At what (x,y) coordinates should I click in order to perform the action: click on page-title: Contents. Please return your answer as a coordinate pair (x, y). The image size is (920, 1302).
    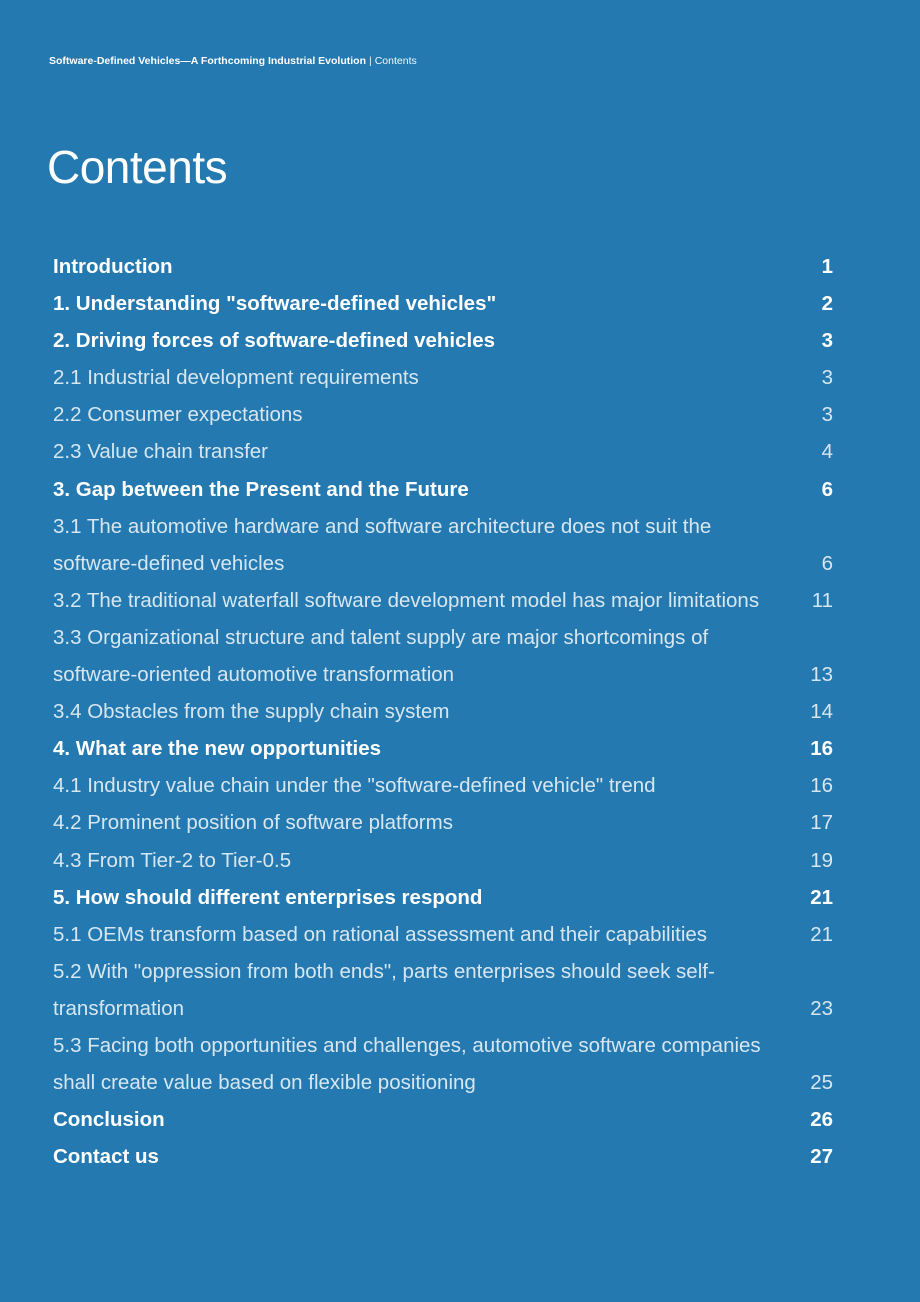
    Looking at the image, I should click on (137, 167).